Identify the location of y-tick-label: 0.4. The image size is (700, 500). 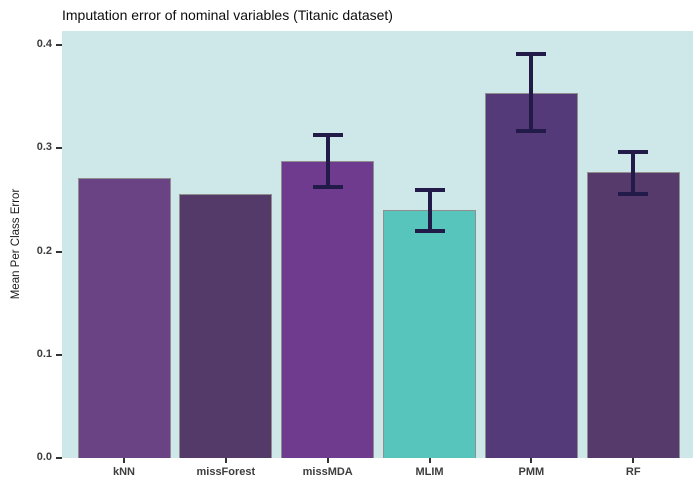
(44, 44).